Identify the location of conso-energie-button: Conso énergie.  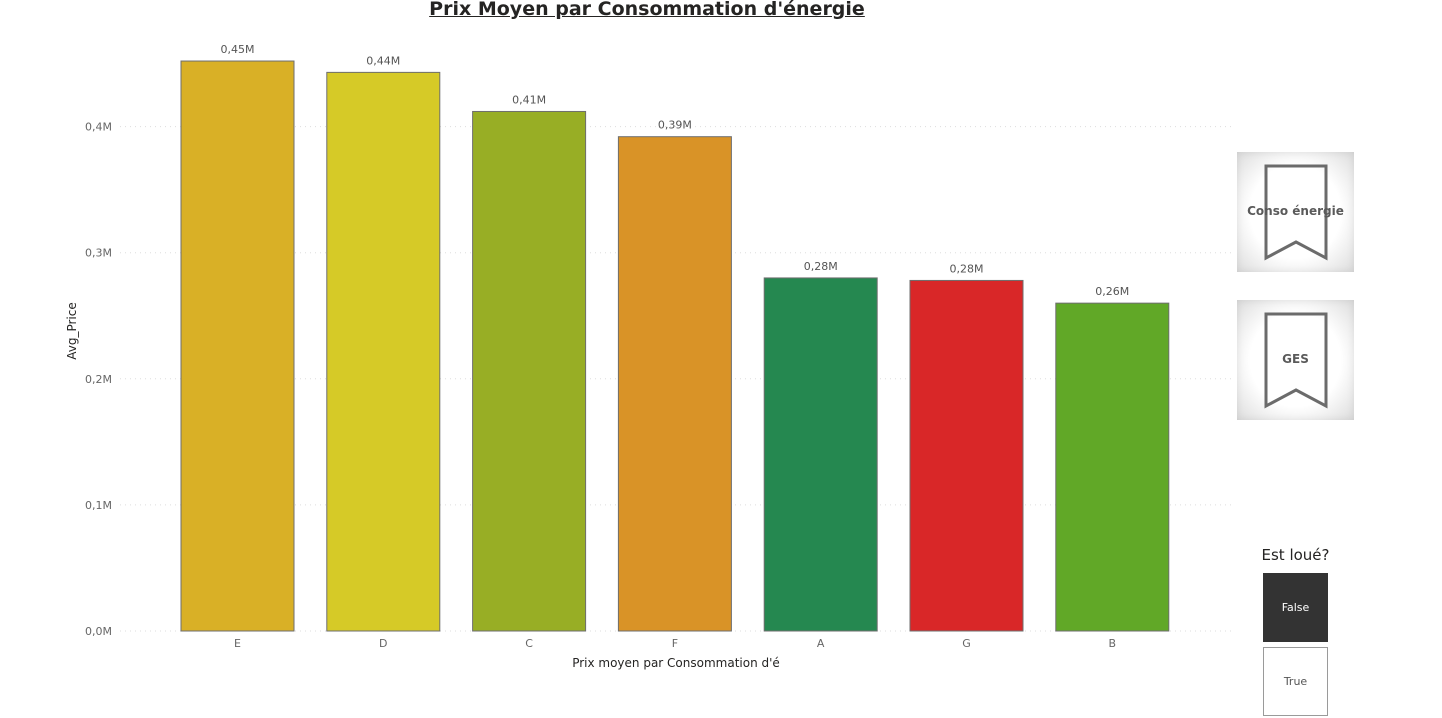
(1295, 212).